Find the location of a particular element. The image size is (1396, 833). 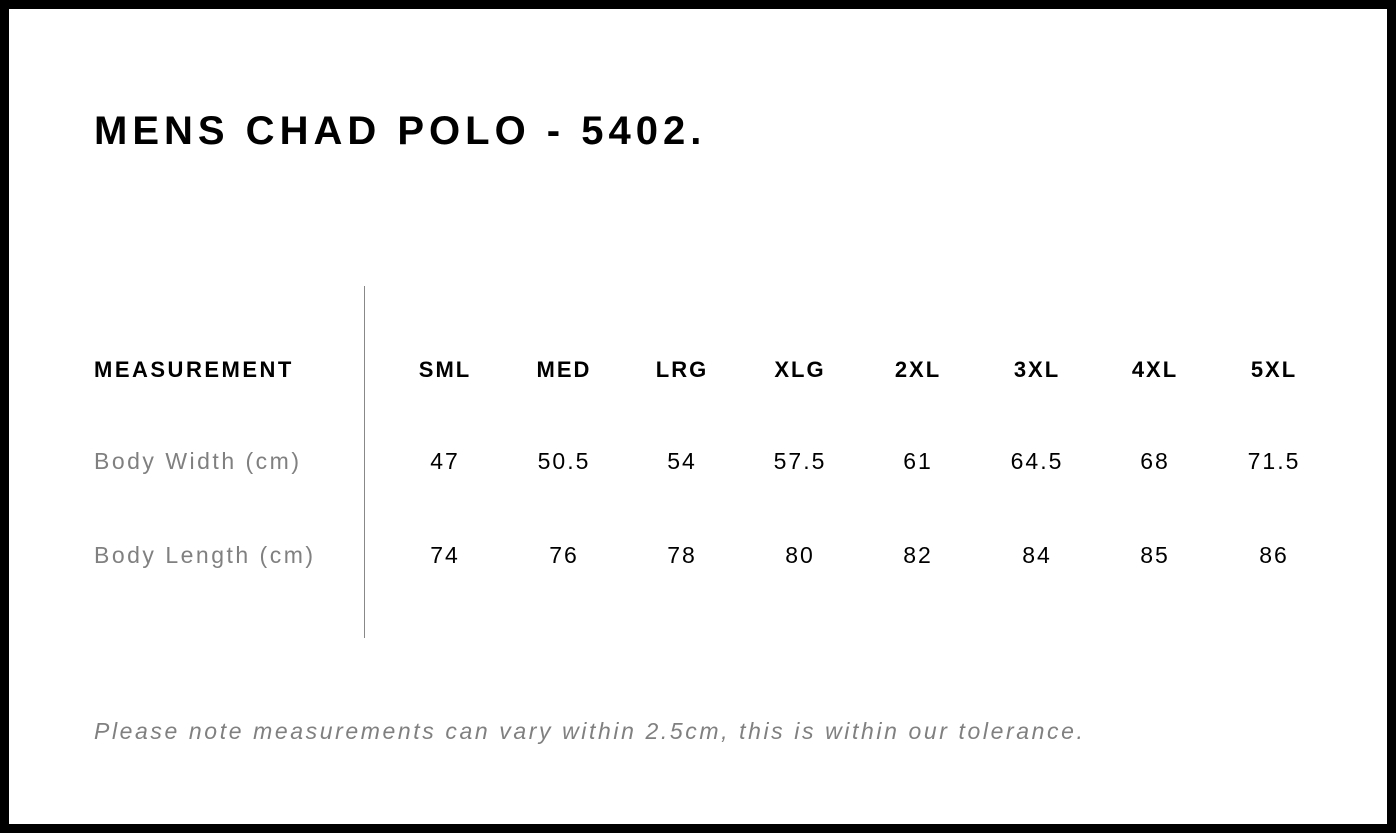

size-header-lrg: LRG is located at coordinates (682, 369).